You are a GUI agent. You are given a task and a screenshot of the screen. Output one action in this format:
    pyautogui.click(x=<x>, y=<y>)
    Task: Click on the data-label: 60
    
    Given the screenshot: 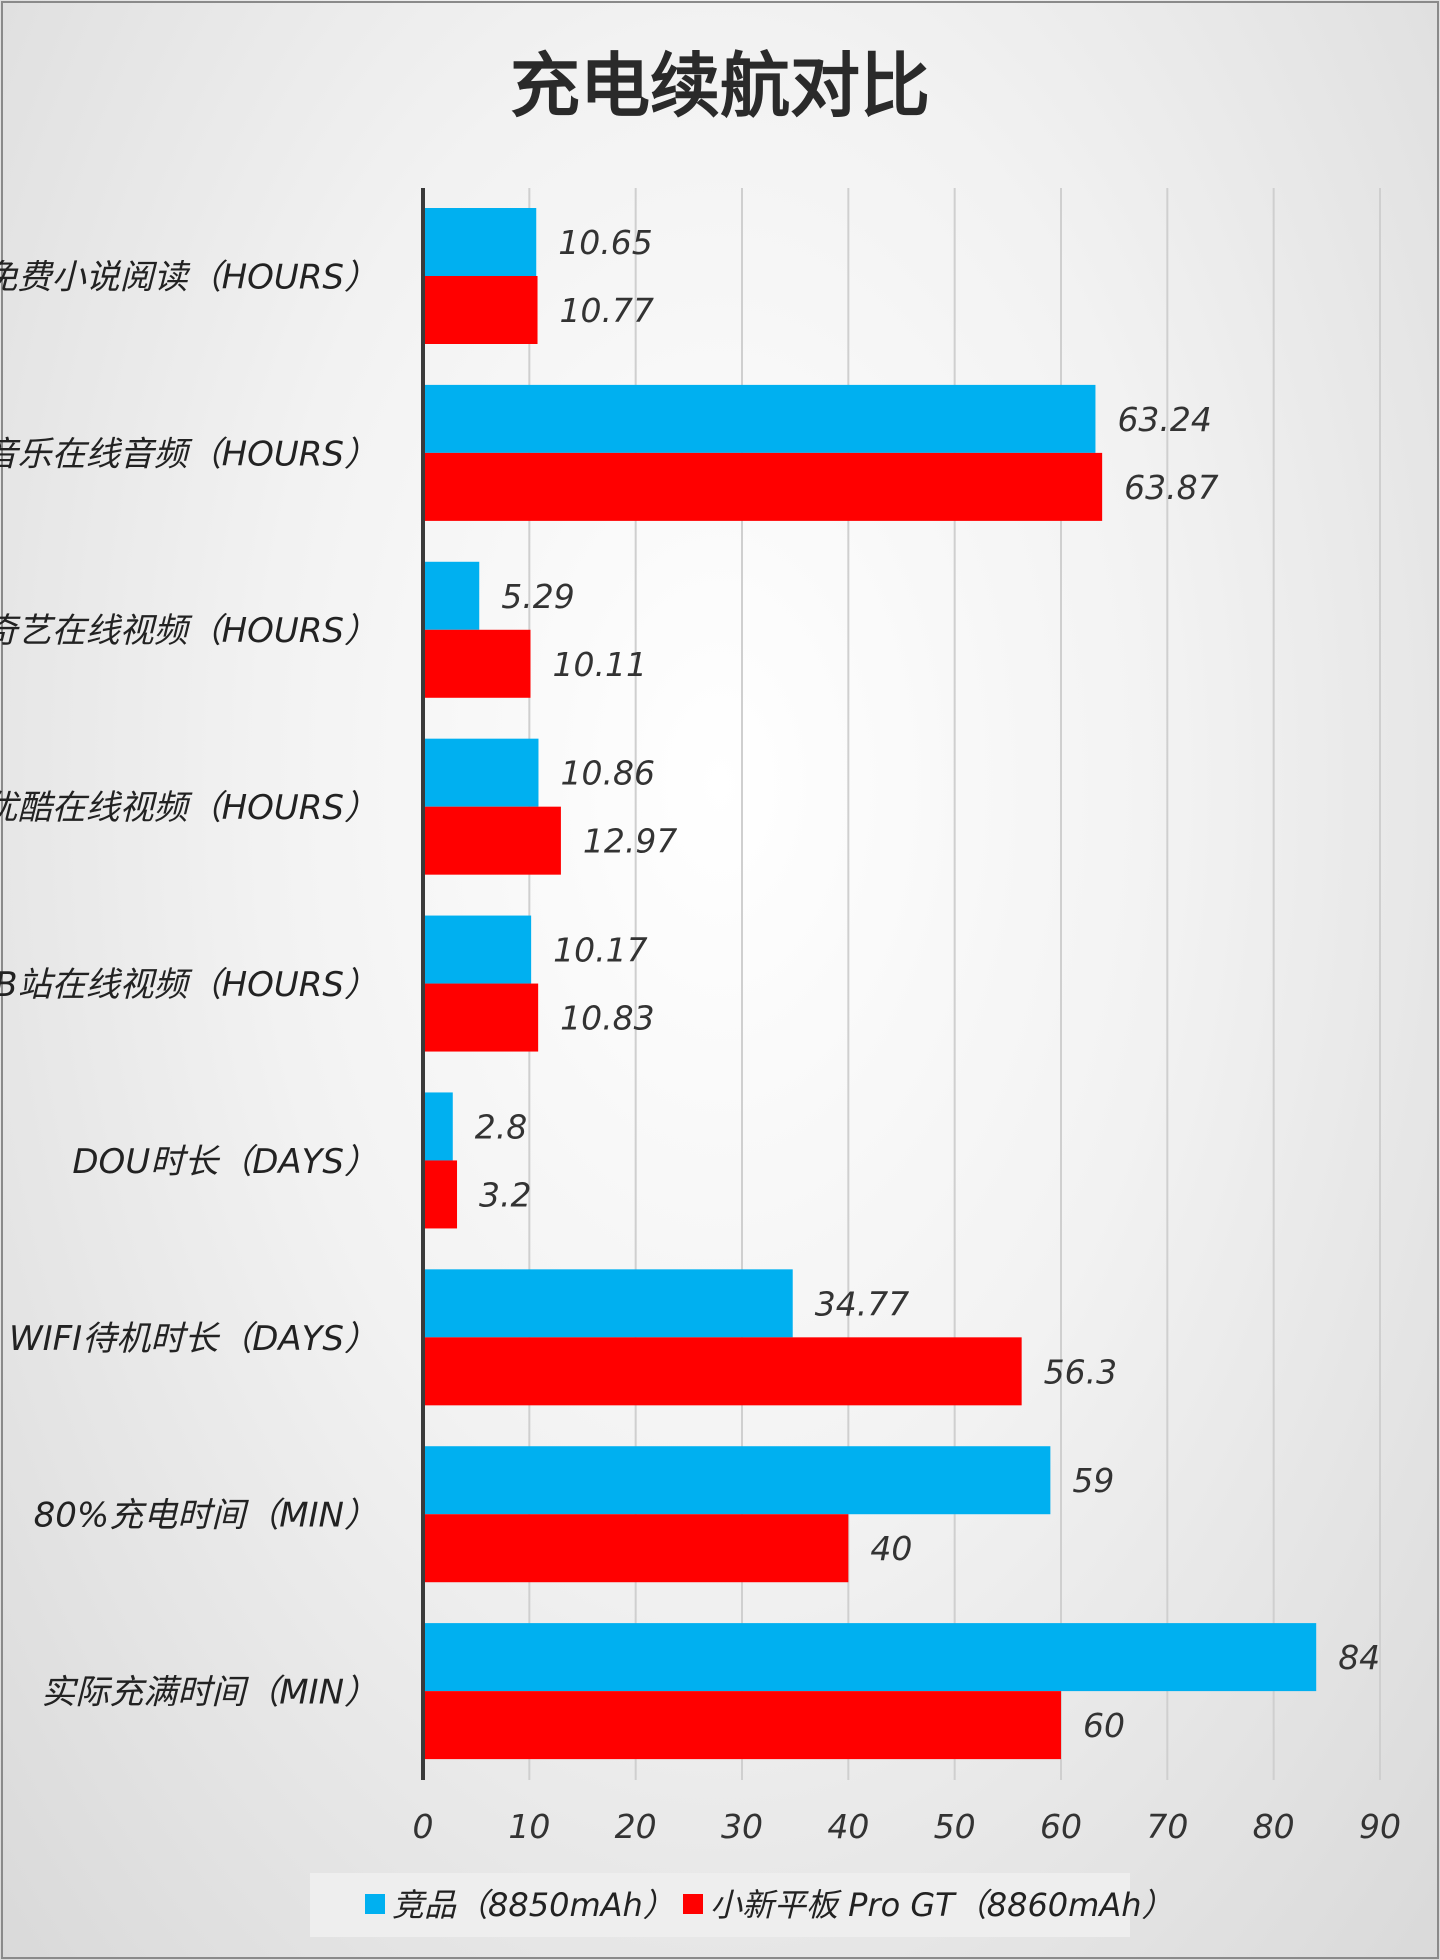 What is the action you would take?
    pyautogui.click(x=1104, y=1725)
    